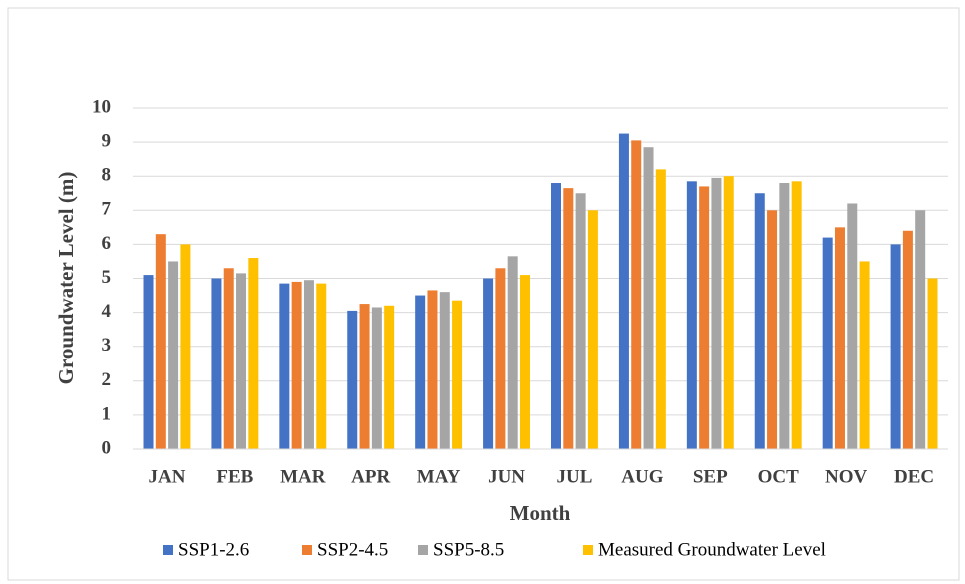 The height and width of the screenshot is (584, 965). Describe the element at coordinates (107, 140) in the screenshot. I see `y-tick-label: 9` at that location.